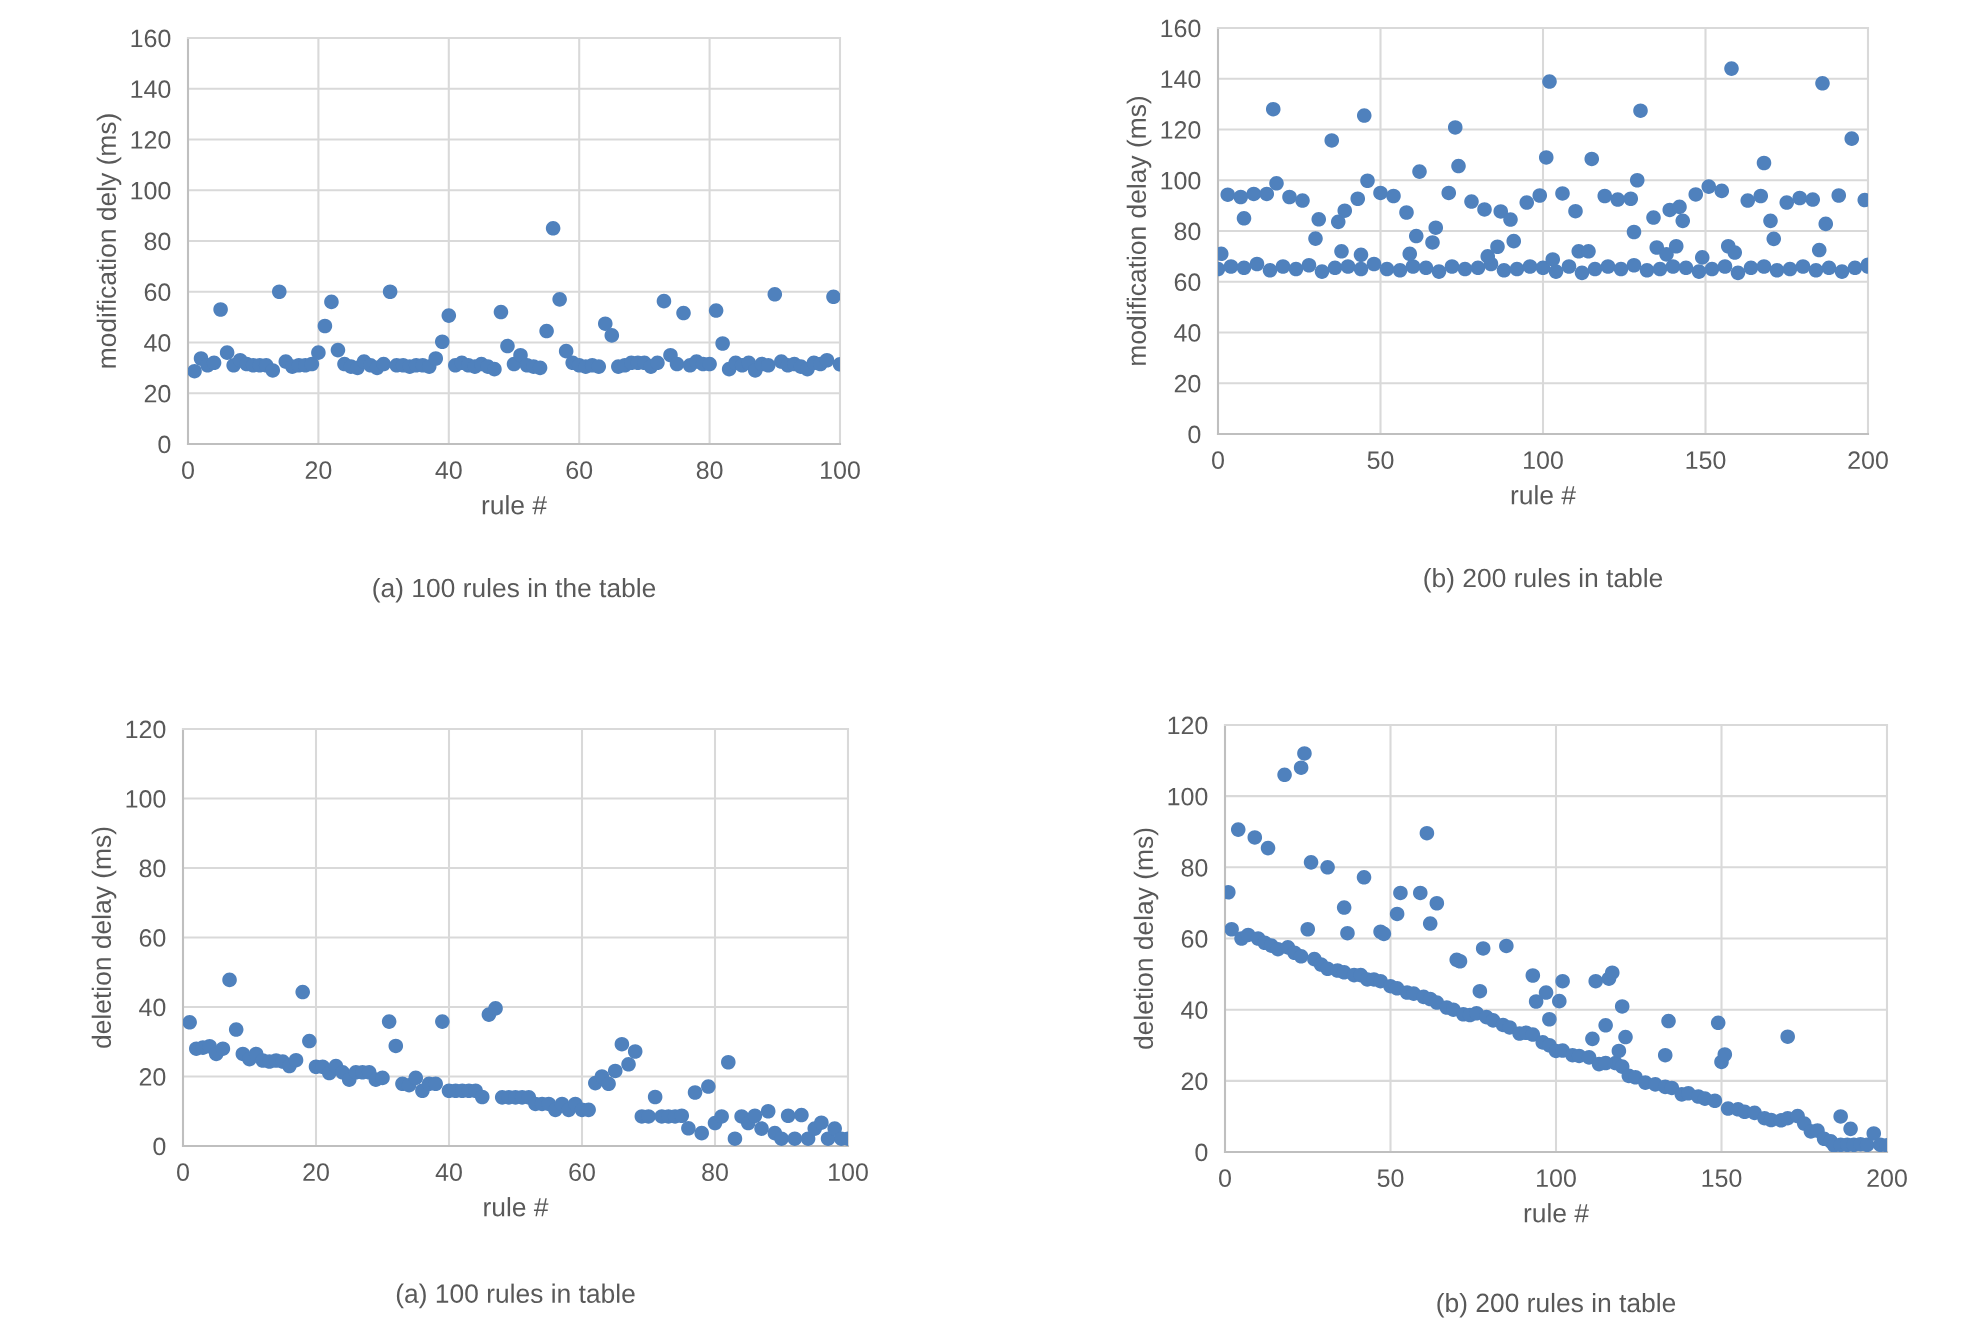 Image resolution: width=1970 pixels, height=1341 pixels. I want to click on y-axis-title: modification delay (ms), so click(1139, 230).